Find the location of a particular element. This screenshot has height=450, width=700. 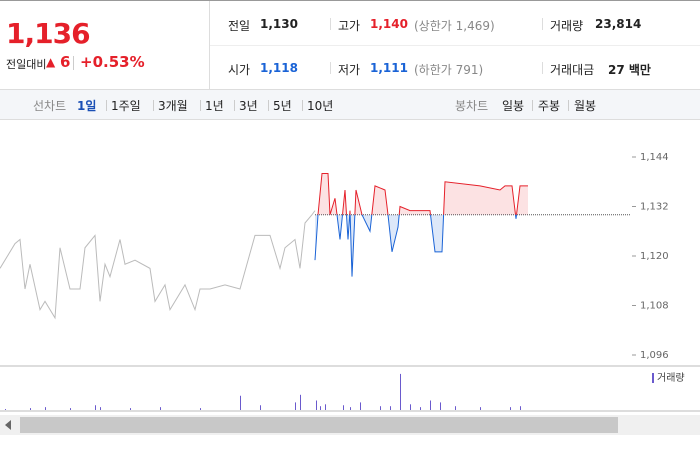

area-up is located at coordinates (421, 194).